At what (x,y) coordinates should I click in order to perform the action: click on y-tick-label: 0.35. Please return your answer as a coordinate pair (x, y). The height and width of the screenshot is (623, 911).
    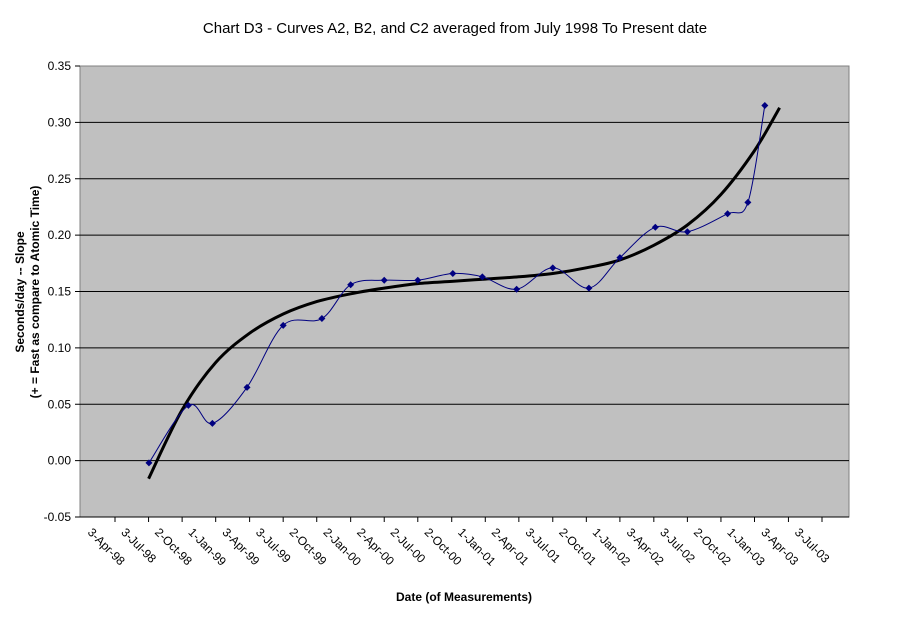
    Looking at the image, I should click on (60, 66).